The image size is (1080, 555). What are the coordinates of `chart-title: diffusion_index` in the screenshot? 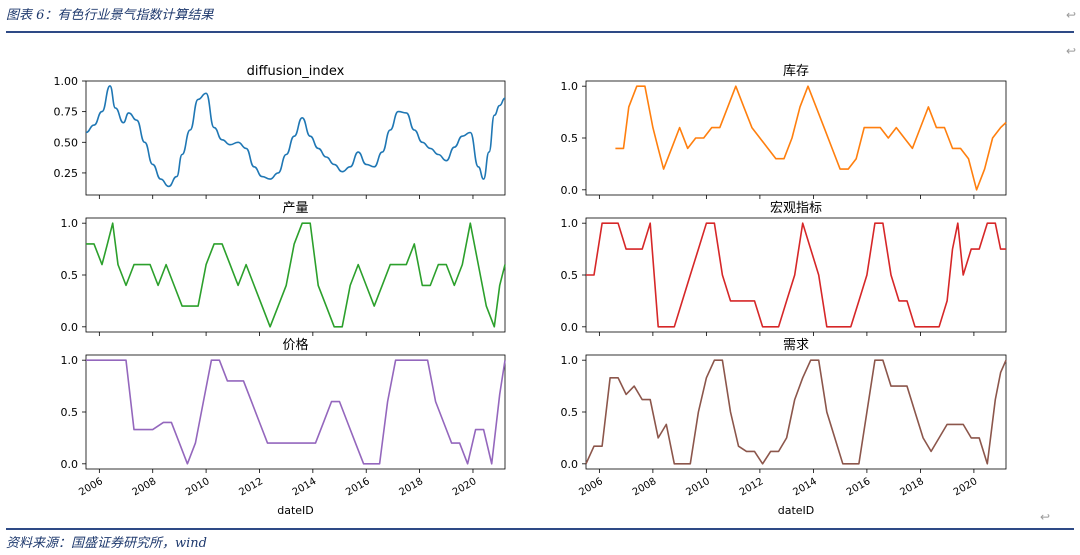 It's located at (296, 71).